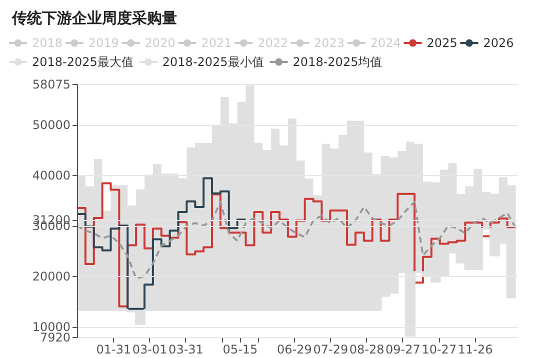 The image size is (550, 358). What do you see at coordinates (330, 349) in the screenshot?
I see `x-tick-label: 07-29` at bounding box center [330, 349].